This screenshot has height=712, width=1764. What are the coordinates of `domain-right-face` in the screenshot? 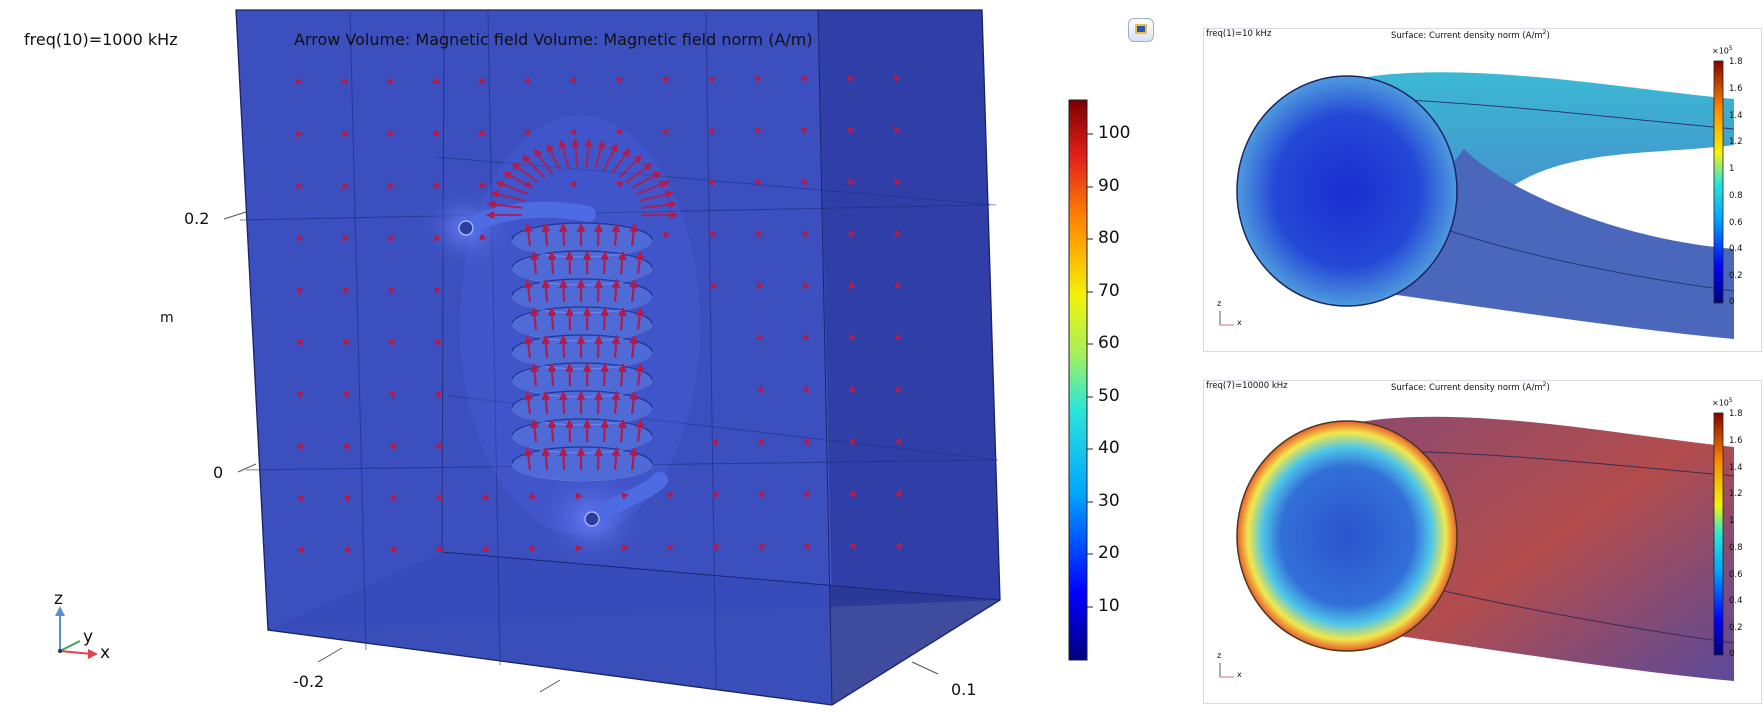 It's located at (909, 305).